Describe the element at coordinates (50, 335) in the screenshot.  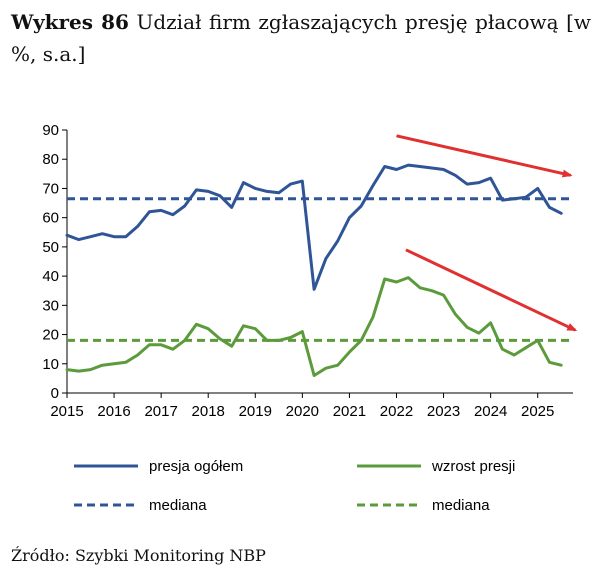
I see `y-tick-label: 20` at that location.